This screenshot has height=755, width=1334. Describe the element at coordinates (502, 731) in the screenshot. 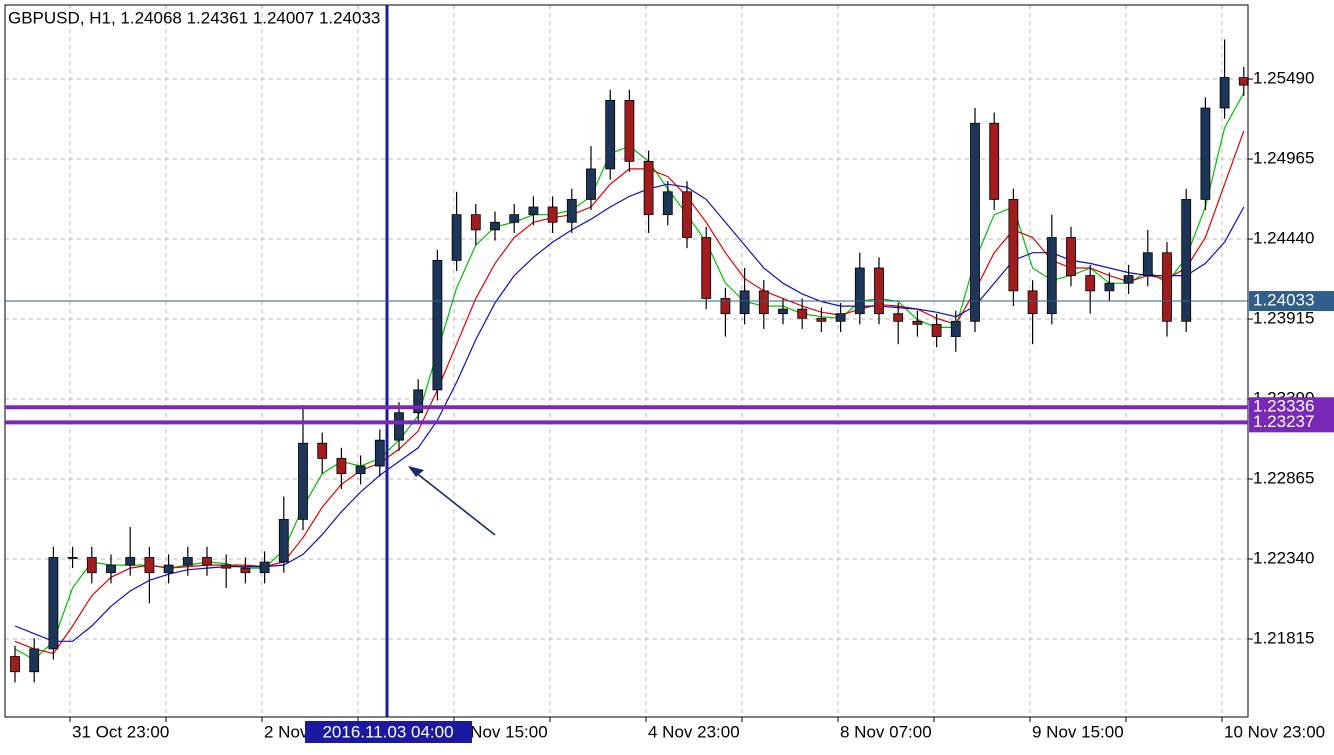

I see `x-tick-label: 3 Nov 15:00` at that location.